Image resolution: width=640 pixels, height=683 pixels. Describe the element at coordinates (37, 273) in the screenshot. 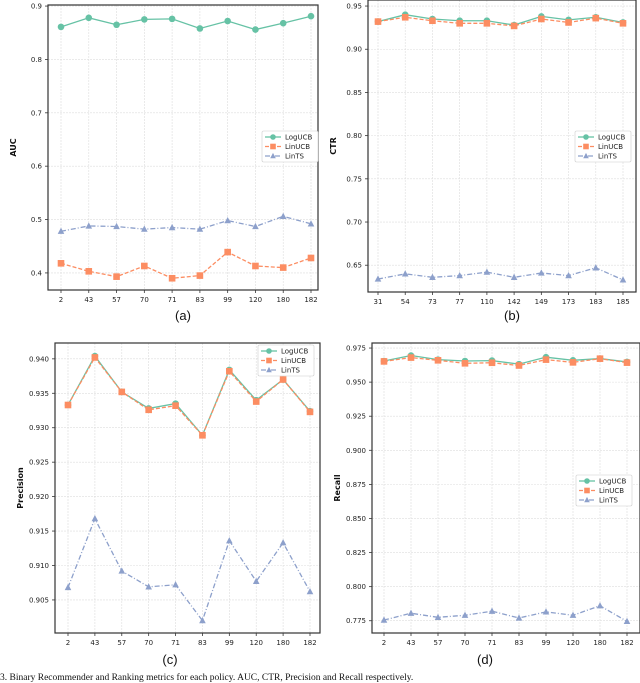

I see `y-tick-label: 0.4` at that location.